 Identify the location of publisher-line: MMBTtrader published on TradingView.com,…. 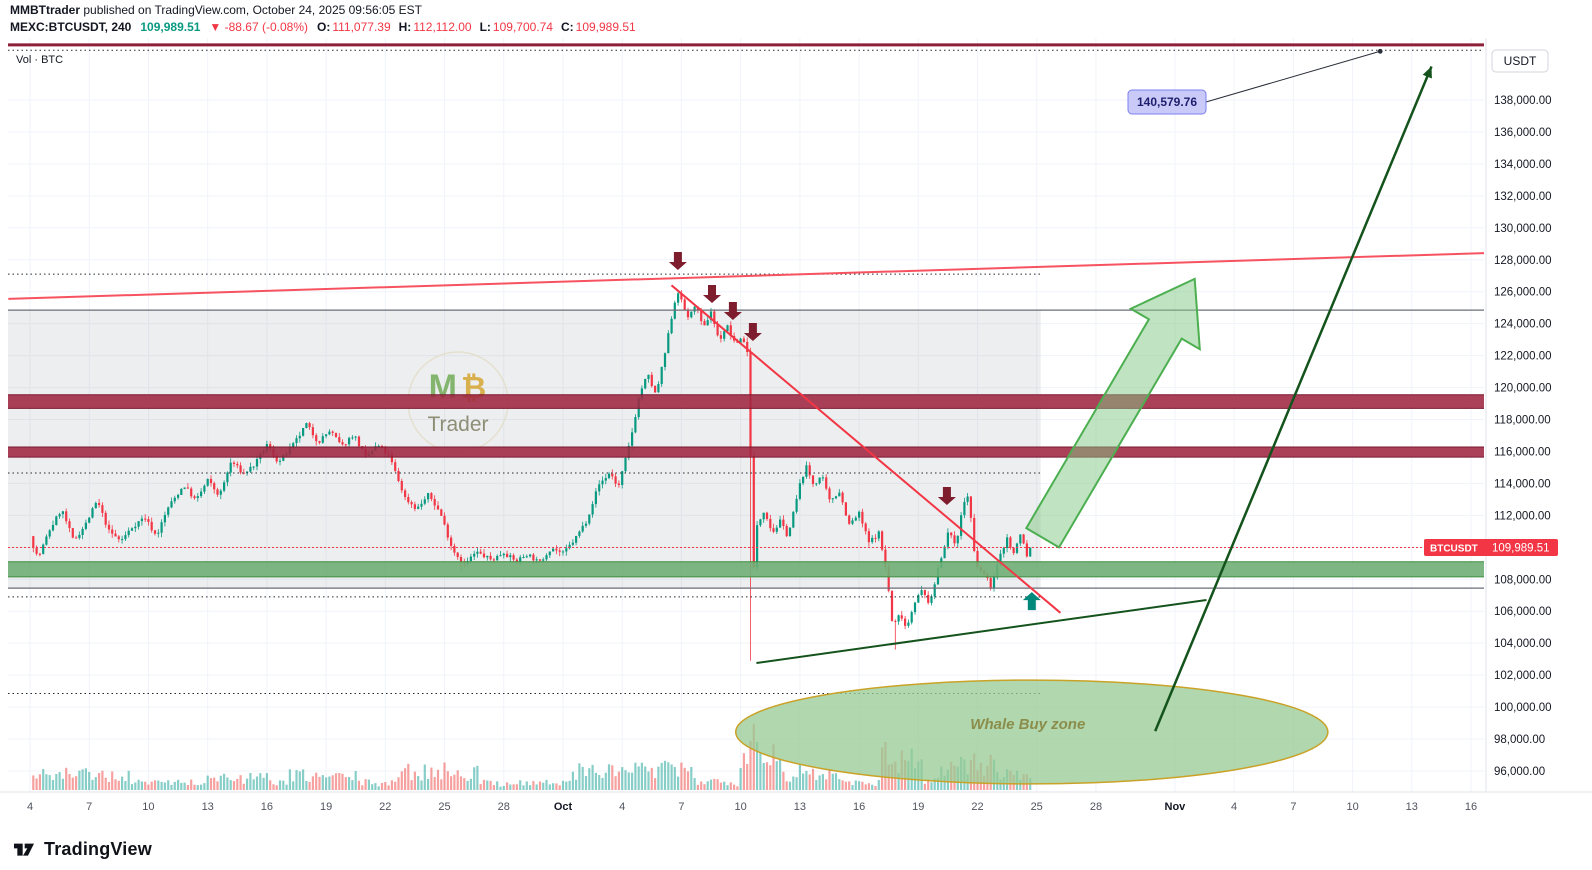
(216, 10).